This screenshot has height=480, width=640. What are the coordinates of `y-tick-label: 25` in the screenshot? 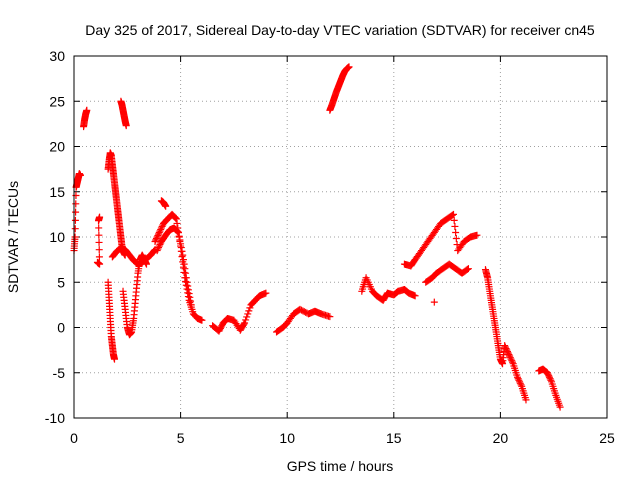 It's located at (57, 101).